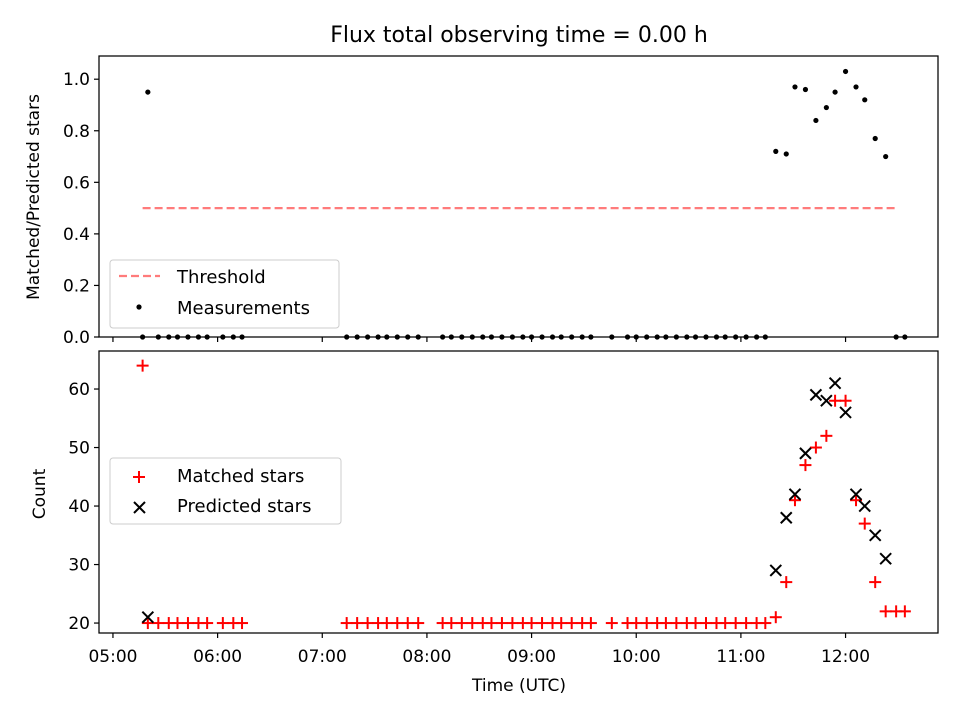  Describe the element at coordinates (225, 491) in the screenshot. I see `count-legend-box` at that location.